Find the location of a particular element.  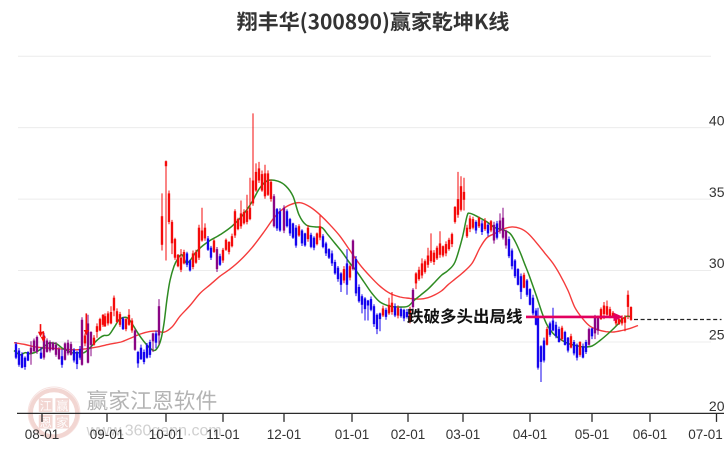

svg-text: 10-01 is located at coordinates (166, 434).